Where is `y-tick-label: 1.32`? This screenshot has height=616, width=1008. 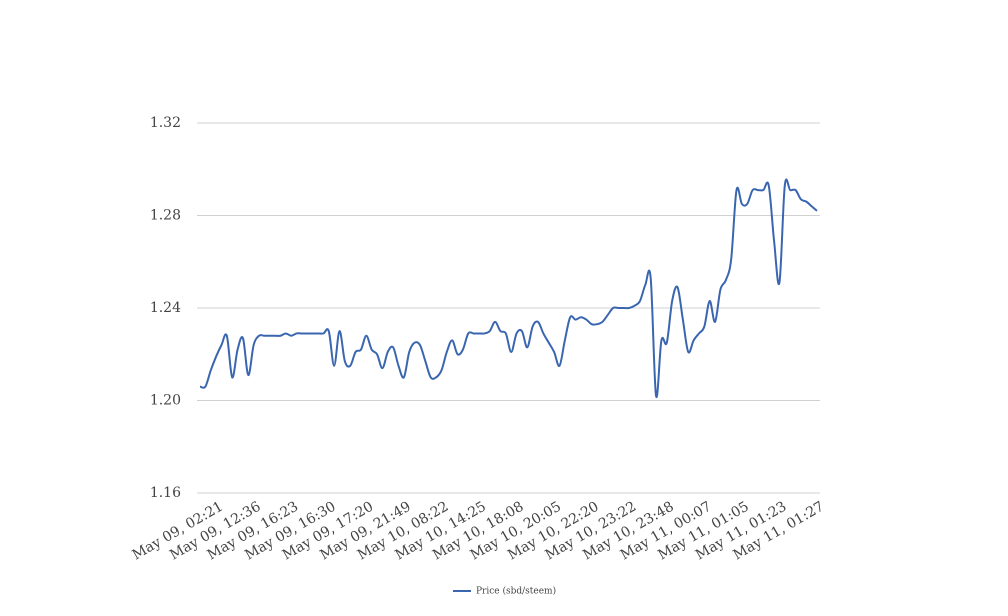 y-tick-label: 1.32 is located at coordinates (165, 123).